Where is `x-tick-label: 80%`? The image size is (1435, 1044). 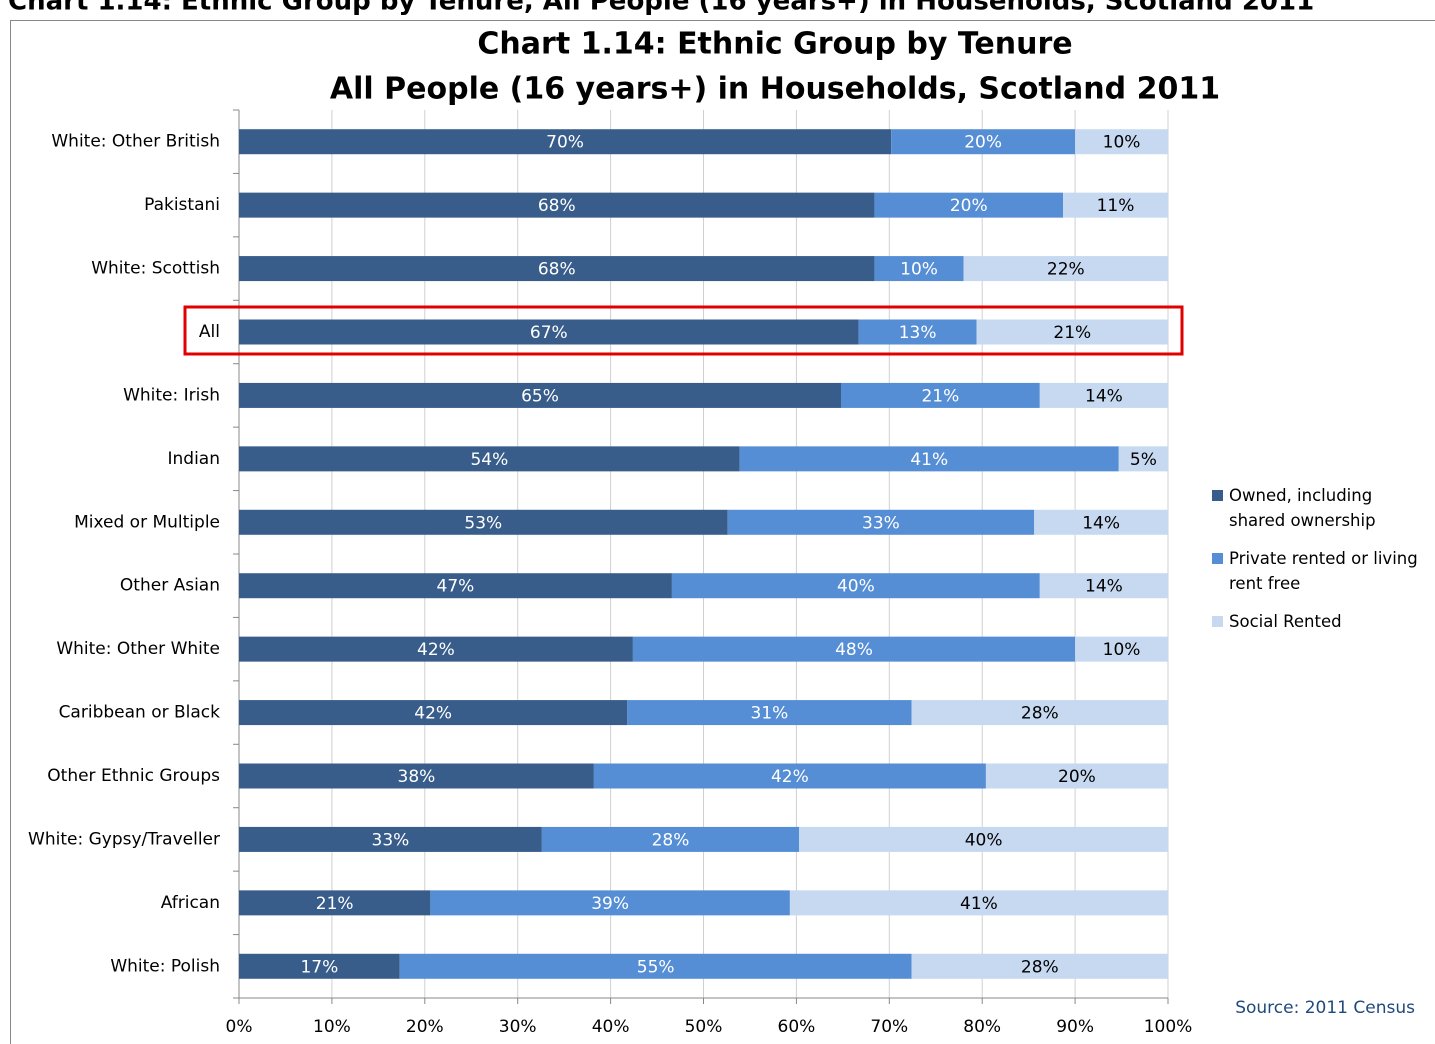 x-tick-label: 80% is located at coordinates (982, 1027).